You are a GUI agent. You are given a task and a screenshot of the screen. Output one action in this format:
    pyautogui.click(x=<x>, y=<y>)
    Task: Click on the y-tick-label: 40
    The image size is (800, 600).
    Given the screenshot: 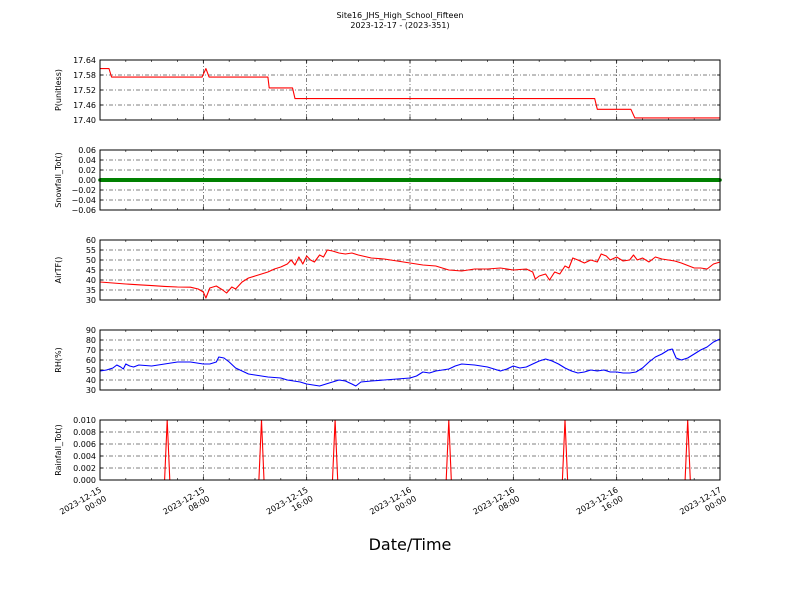 What is the action you would take?
    pyautogui.click(x=91, y=380)
    